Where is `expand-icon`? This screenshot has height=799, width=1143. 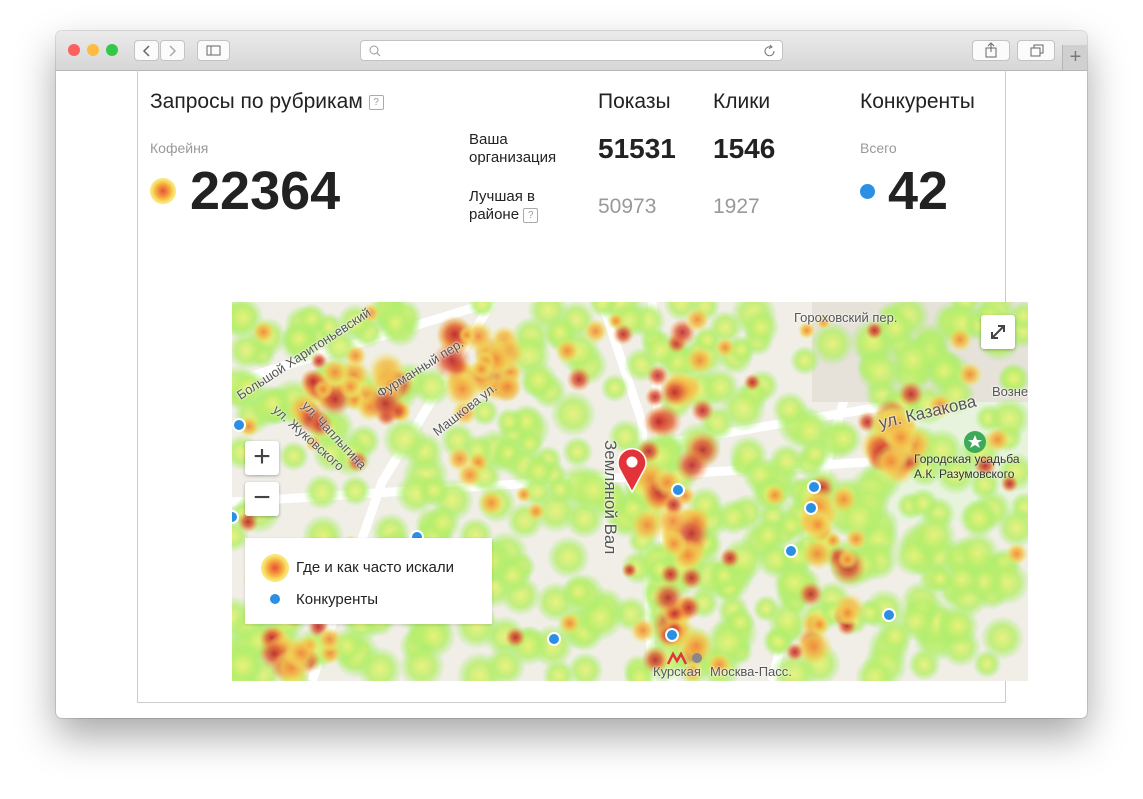 expand-icon is located at coordinates (998, 332).